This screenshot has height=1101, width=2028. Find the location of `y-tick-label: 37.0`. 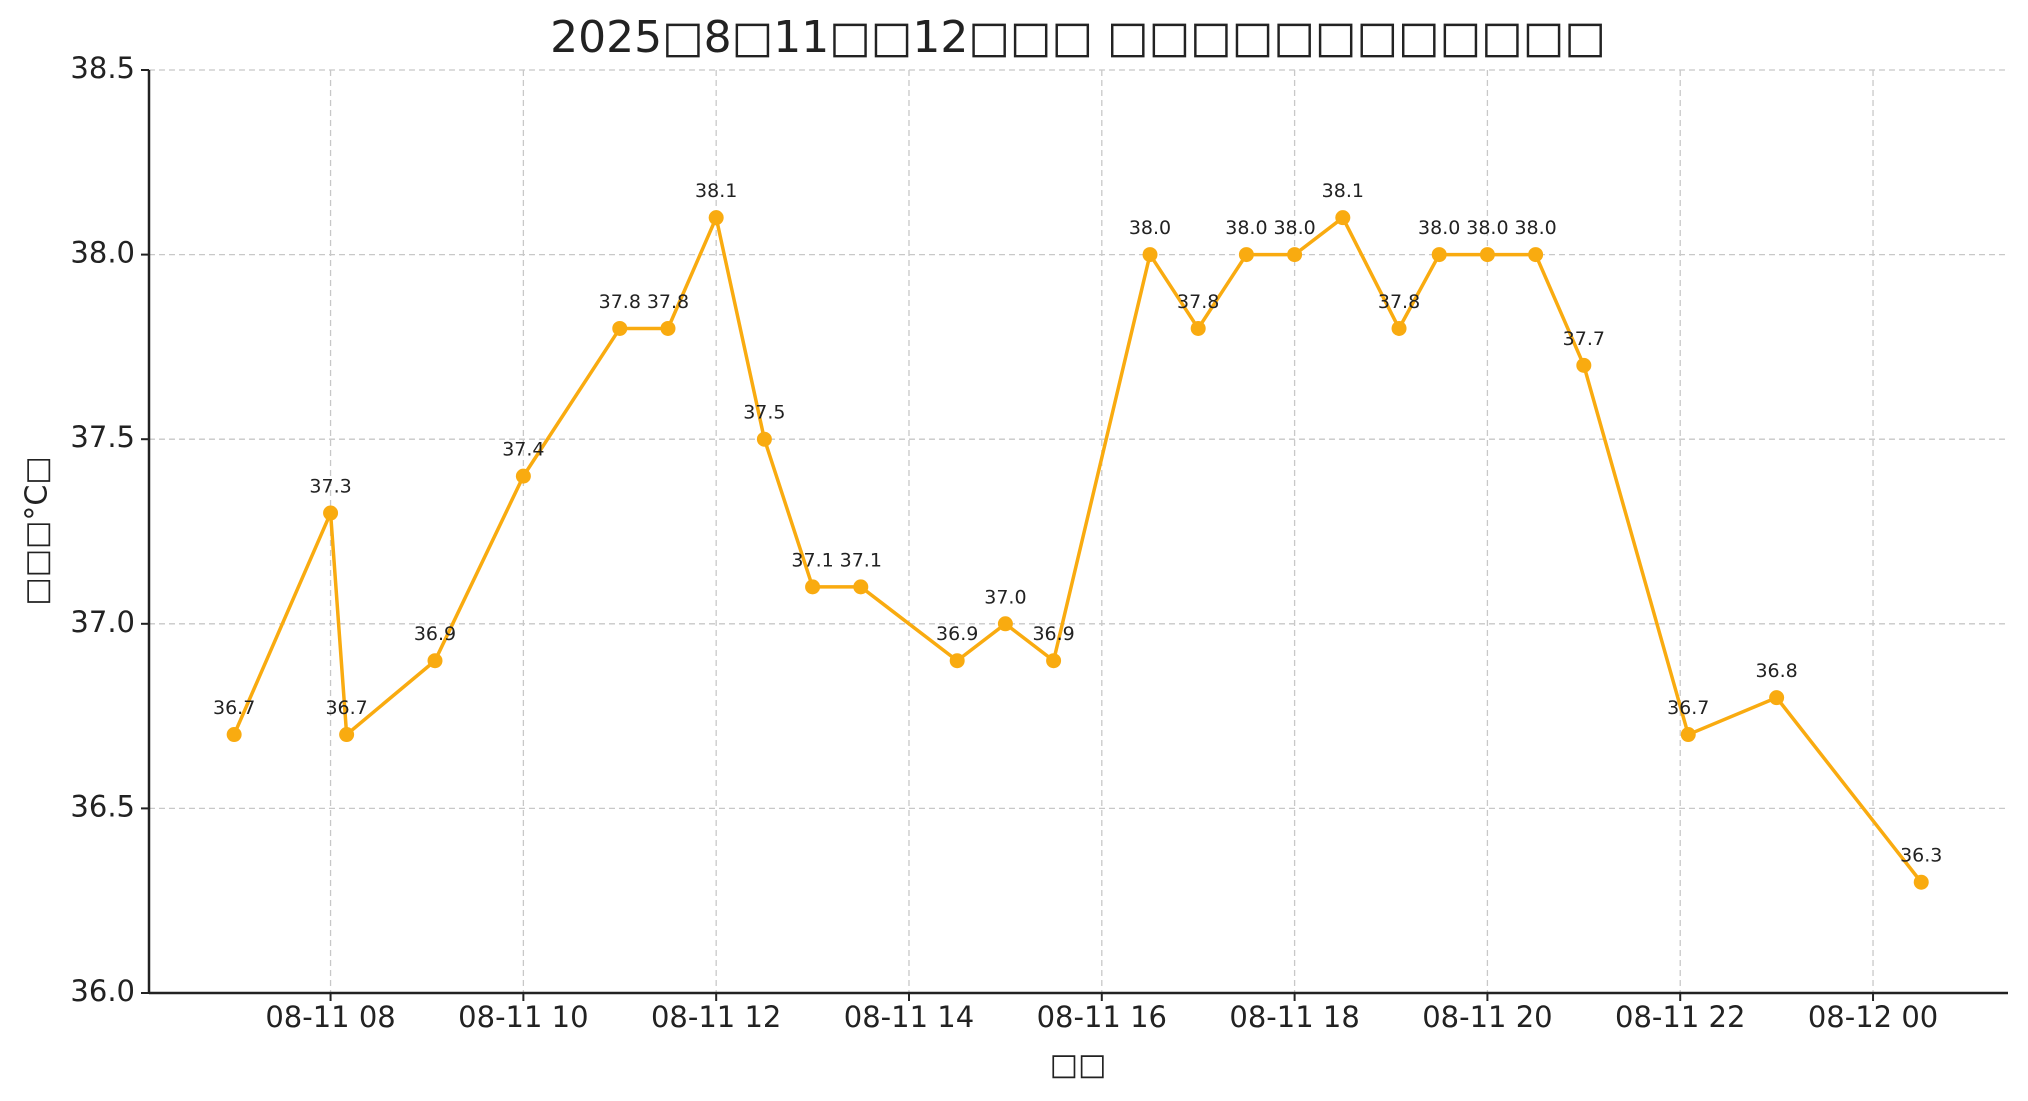

y-tick-label: 37.0 is located at coordinates (102, 622).